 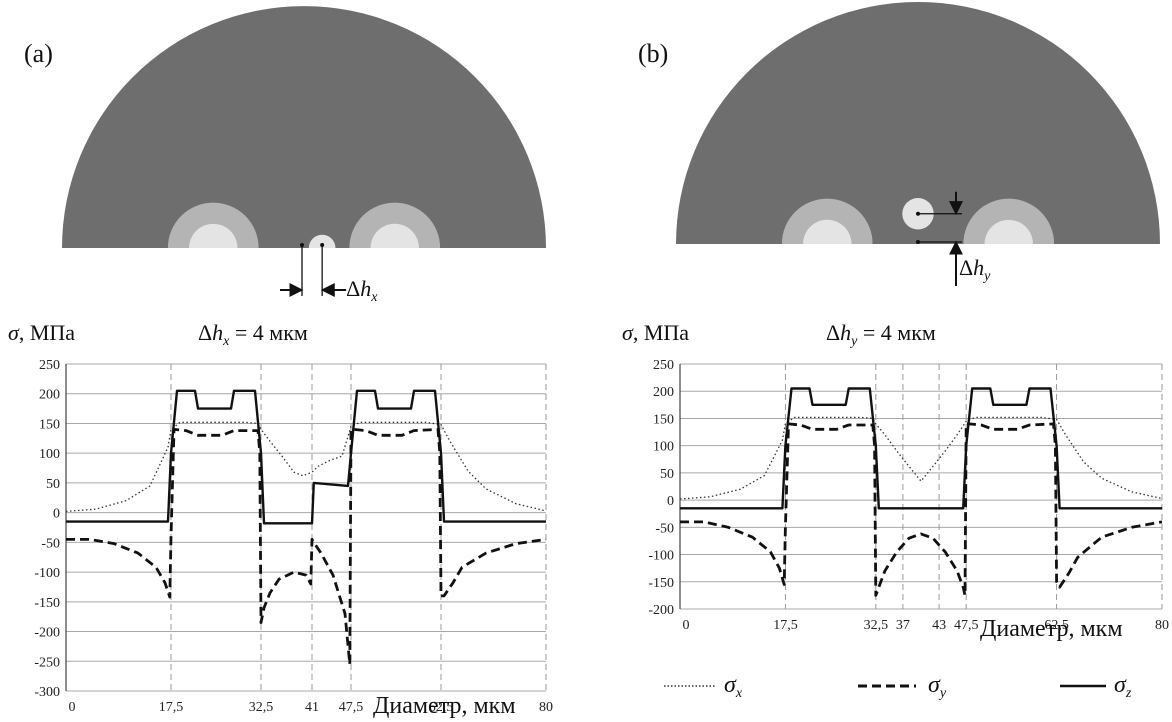 What do you see at coordinates (253, 334) in the screenshot?
I see `offset-caption-a: Δhx = 4 мкм` at bounding box center [253, 334].